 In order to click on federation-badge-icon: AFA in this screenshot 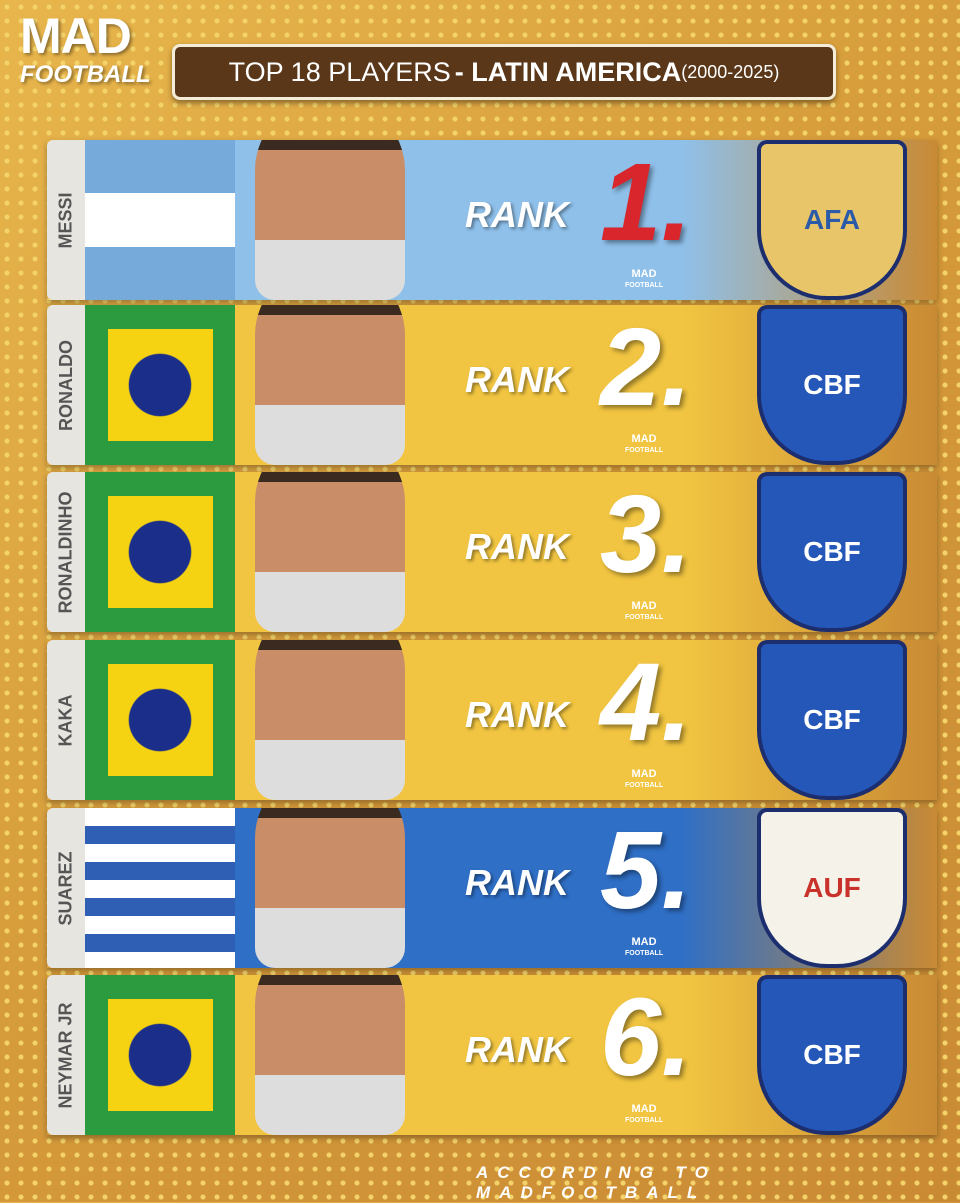, I will do `click(832, 220)`.